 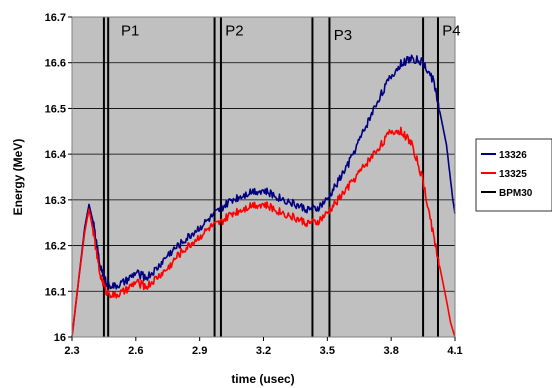 What do you see at coordinates (58, 178) in the screenshot?
I see `y-axis-ticks: 16 16.1 16.2 16.3 16.4 16.5 16.6 16.7` at bounding box center [58, 178].